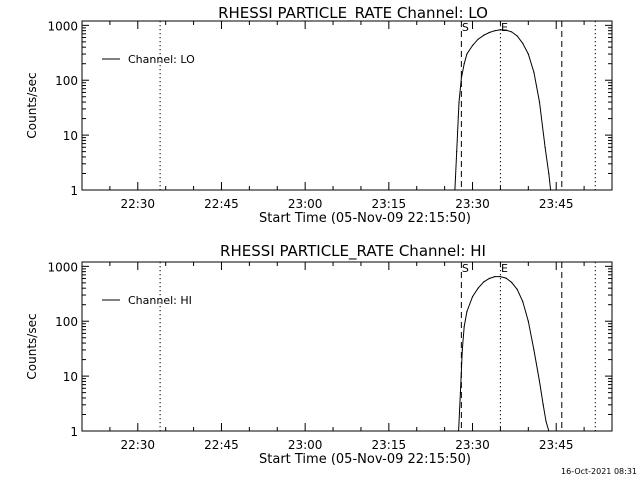 Image resolution: width=640 pixels, height=485 pixels. What do you see at coordinates (353, 251) in the screenshot?
I see `chart-title: RHESSI PARTICLE_RATE Channel: HI` at bounding box center [353, 251].